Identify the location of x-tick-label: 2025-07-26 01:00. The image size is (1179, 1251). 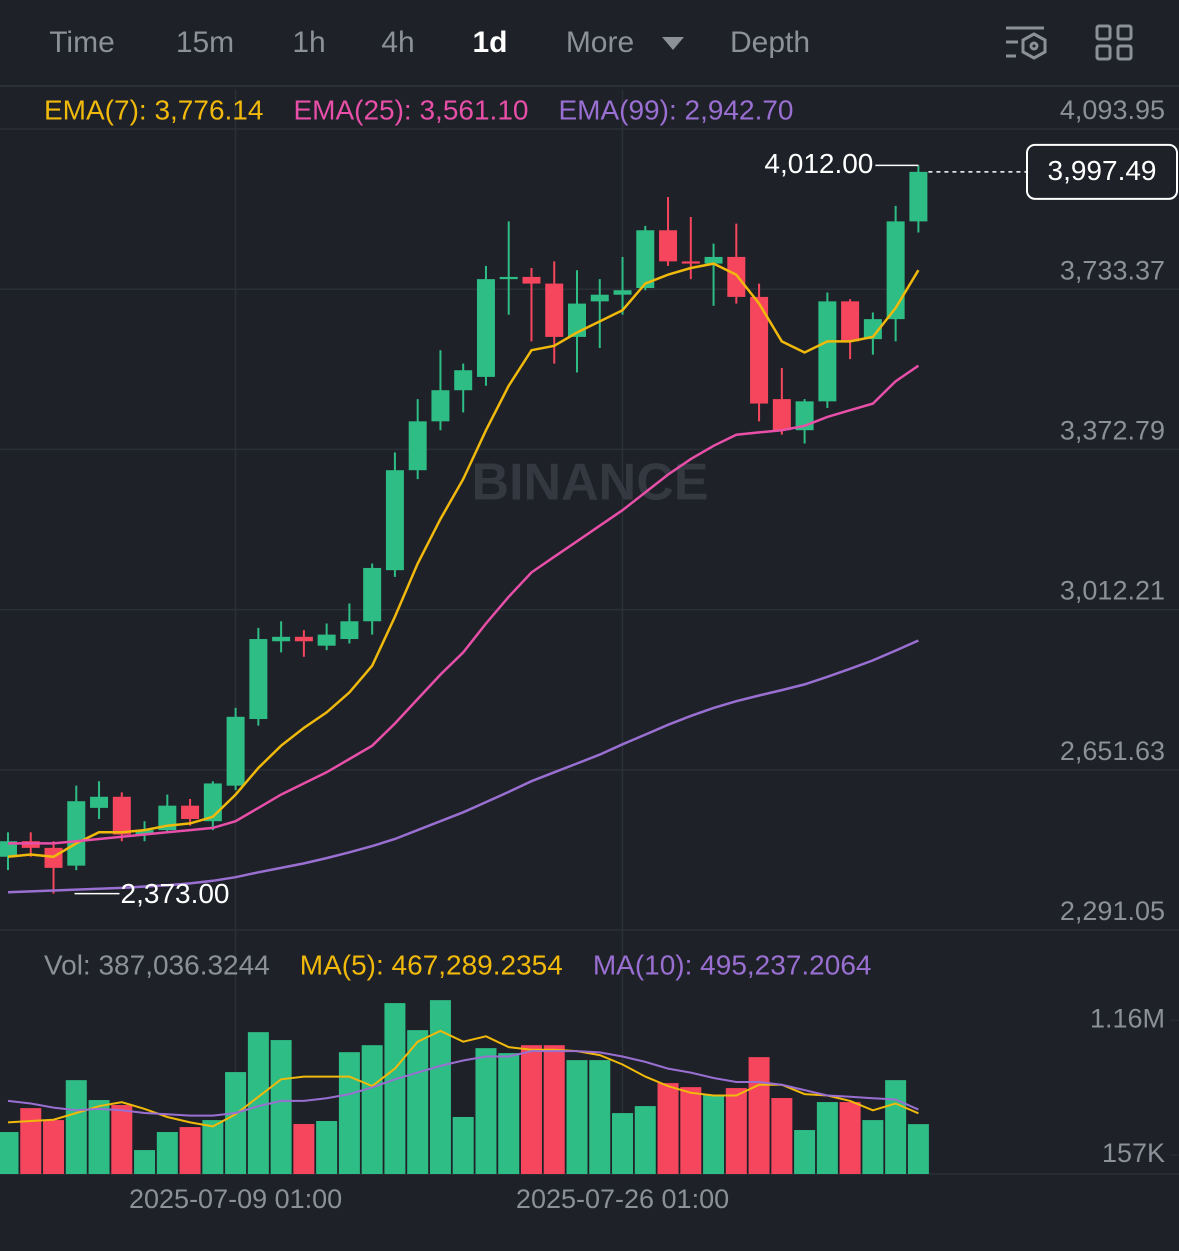
(622, 1199).